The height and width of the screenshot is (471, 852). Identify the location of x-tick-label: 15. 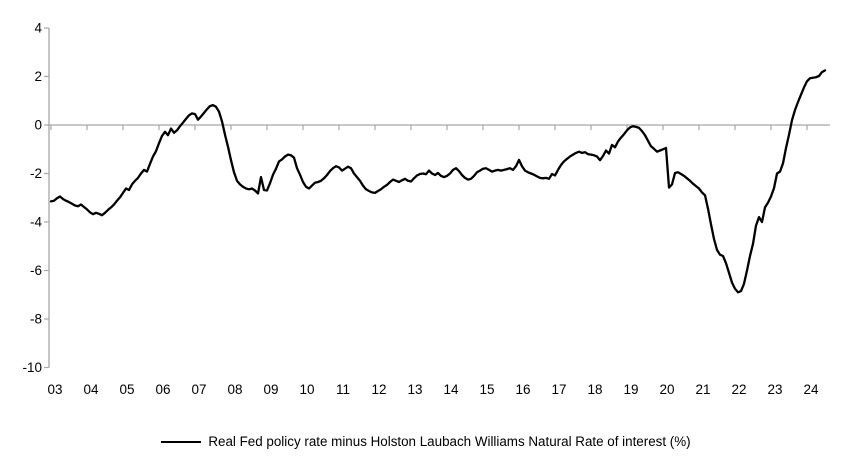
(486, 389).